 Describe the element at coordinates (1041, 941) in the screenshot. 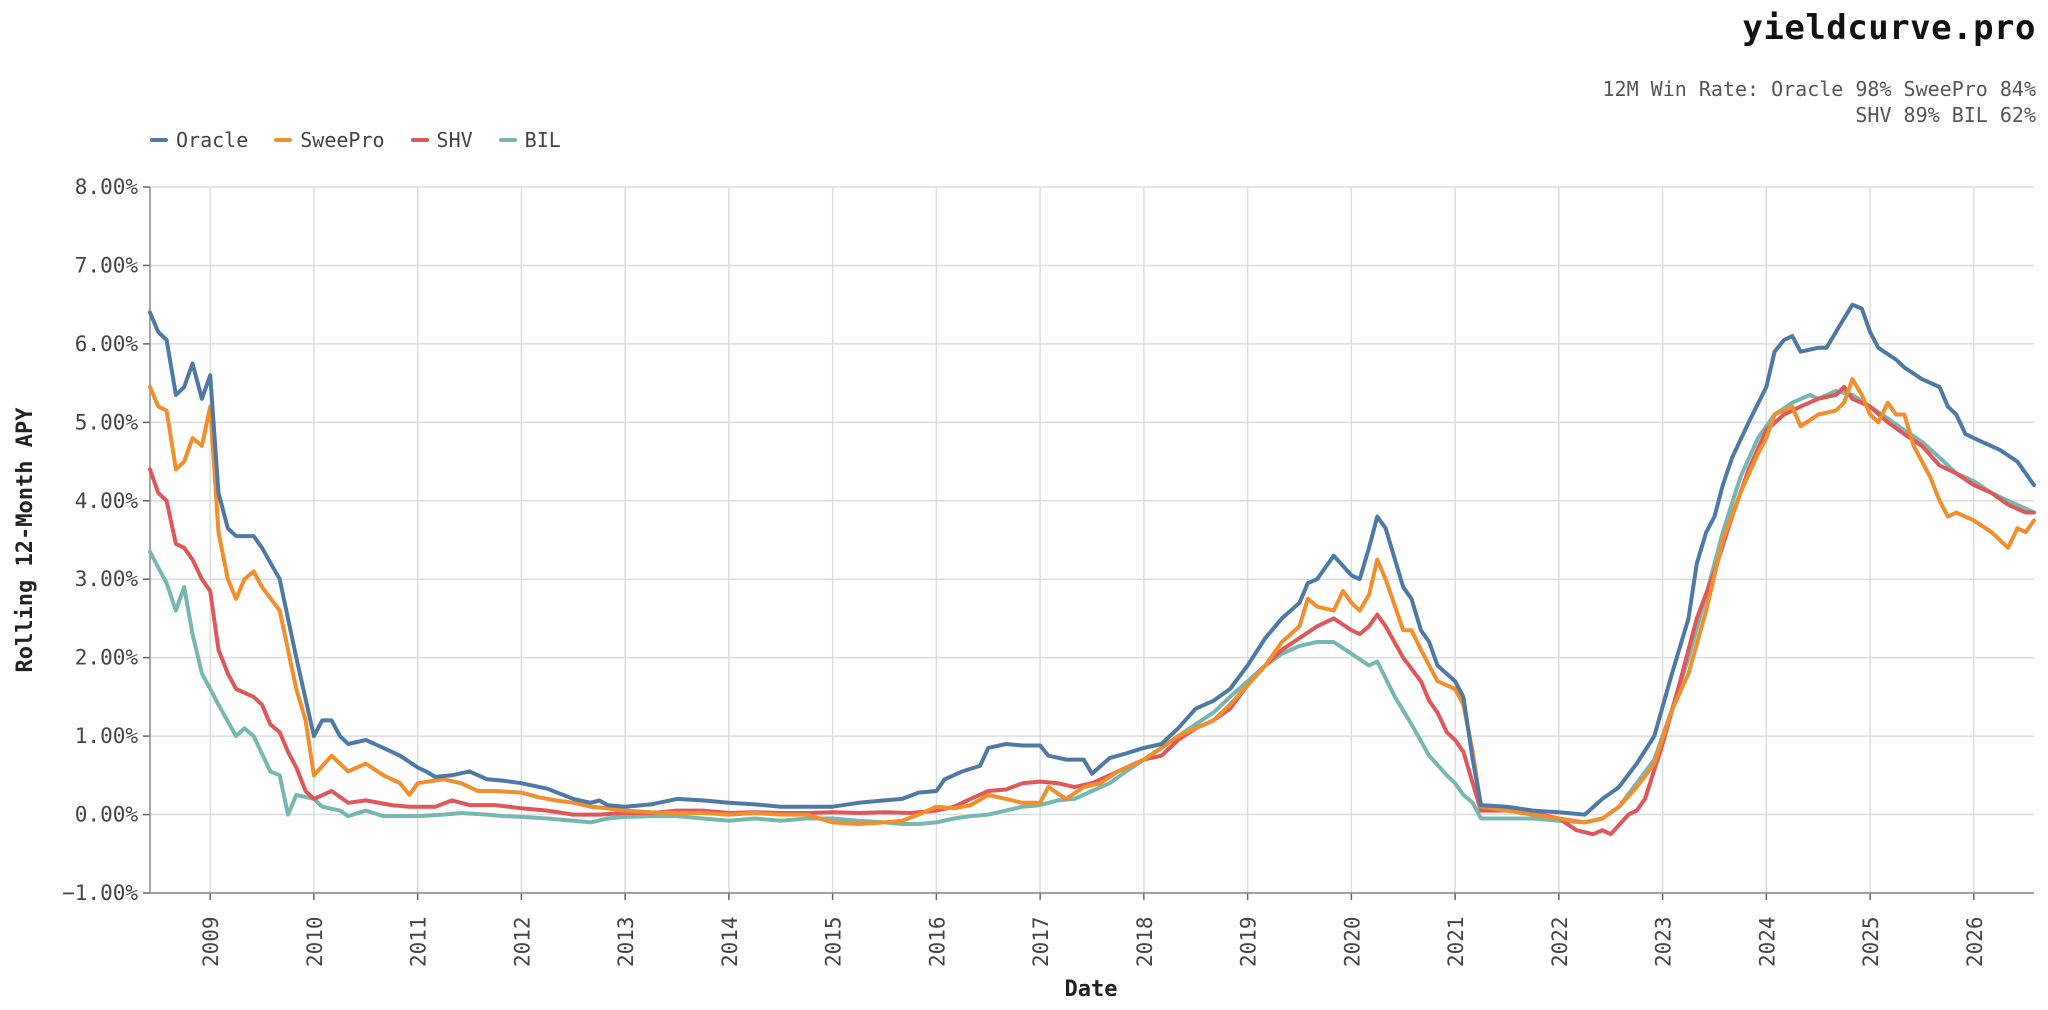

I see `x-tick-label: 2017` at that location.